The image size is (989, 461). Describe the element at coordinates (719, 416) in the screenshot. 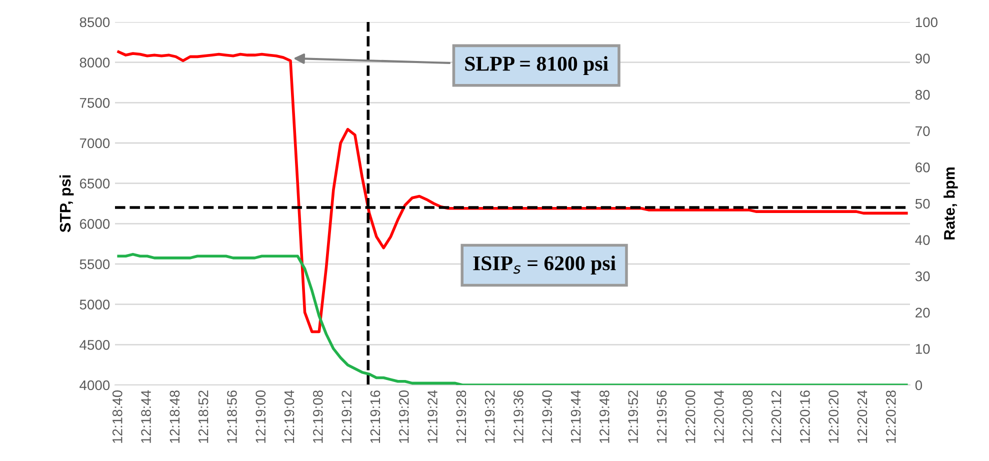

I see `x-tick-label: 12:20:04` at that location.